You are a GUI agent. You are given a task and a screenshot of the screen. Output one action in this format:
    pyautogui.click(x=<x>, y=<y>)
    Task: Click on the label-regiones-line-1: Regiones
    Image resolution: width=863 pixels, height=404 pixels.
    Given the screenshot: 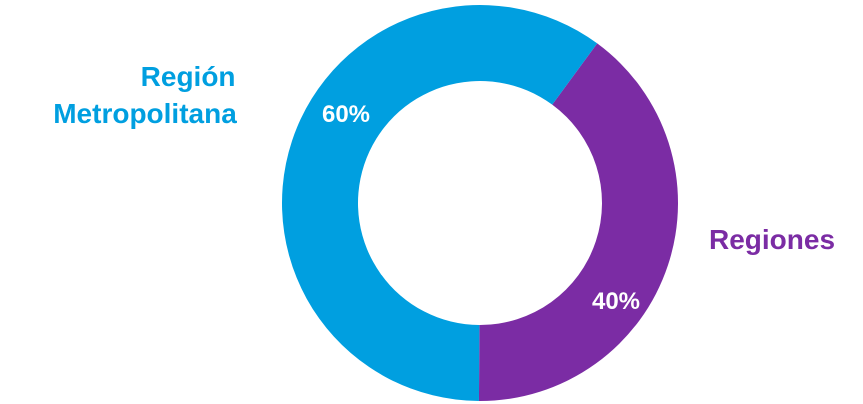 What is the action you would take?
    pyautogui.click(x=772, y=239)
    